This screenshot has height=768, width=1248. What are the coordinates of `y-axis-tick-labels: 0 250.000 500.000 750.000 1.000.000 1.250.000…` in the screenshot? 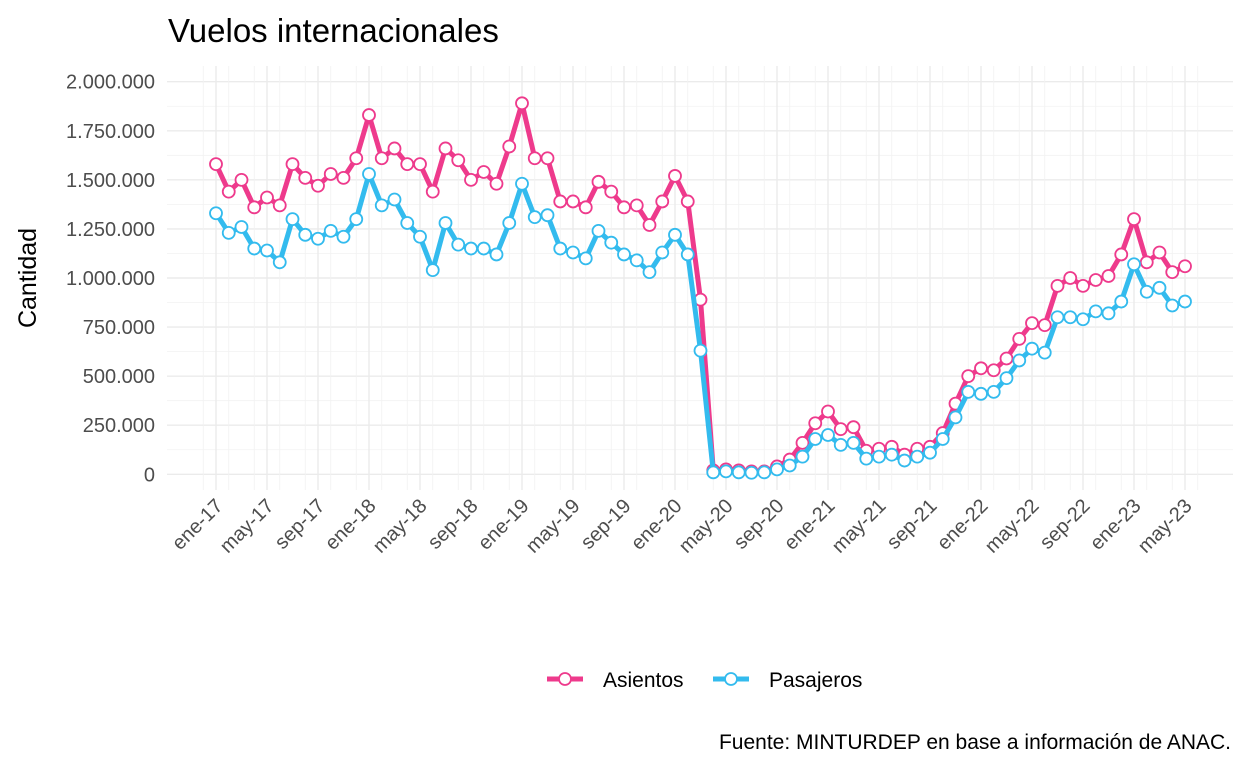 It's located at (110, 279).